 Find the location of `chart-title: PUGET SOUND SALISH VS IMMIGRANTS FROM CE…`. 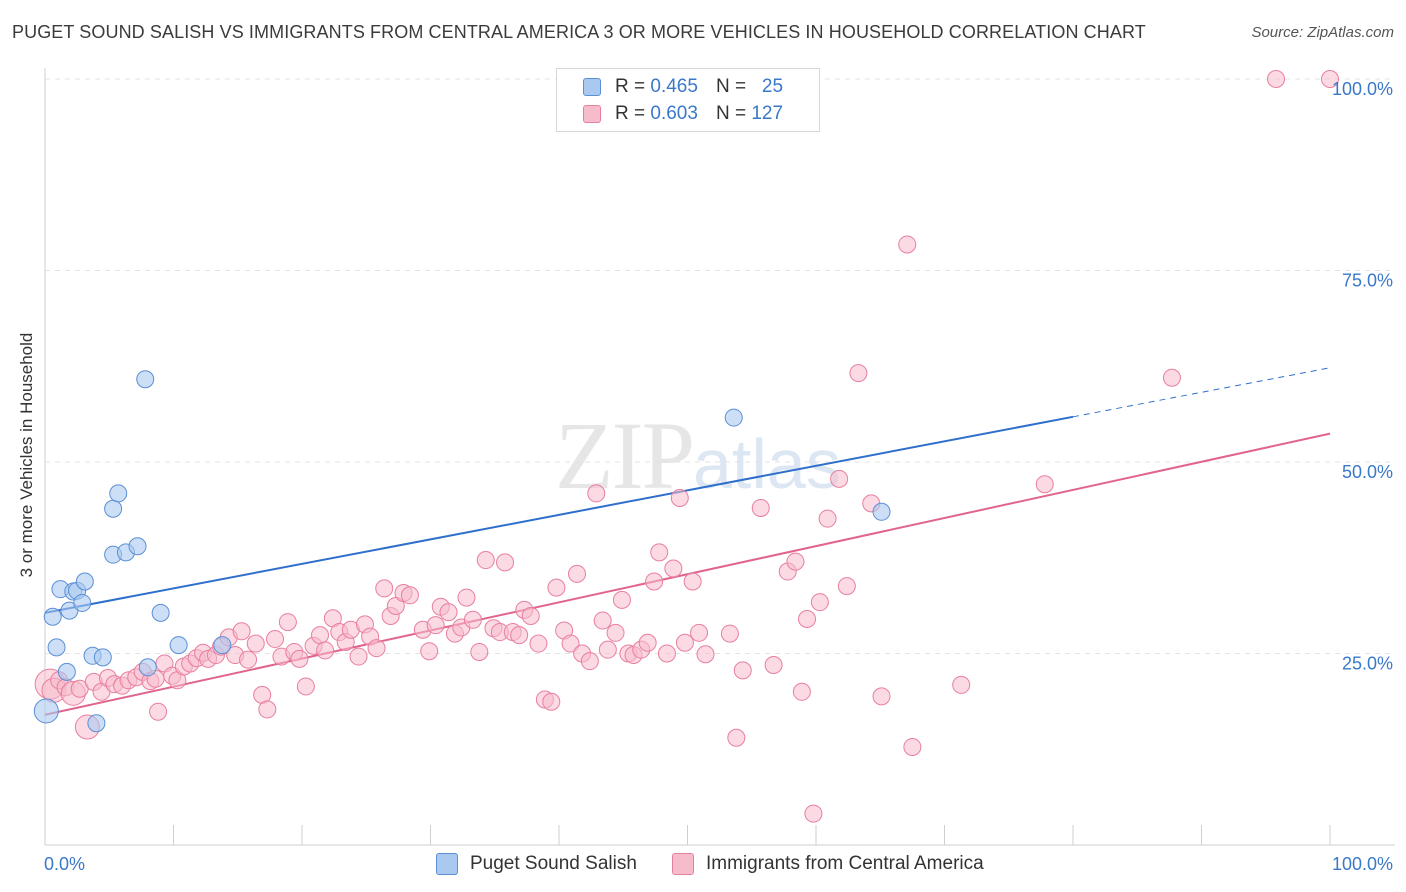

chart-title: PUGET SOUND SALISH VS IMMIGRANTS FROM CE… is located at coordinates (579, 32).